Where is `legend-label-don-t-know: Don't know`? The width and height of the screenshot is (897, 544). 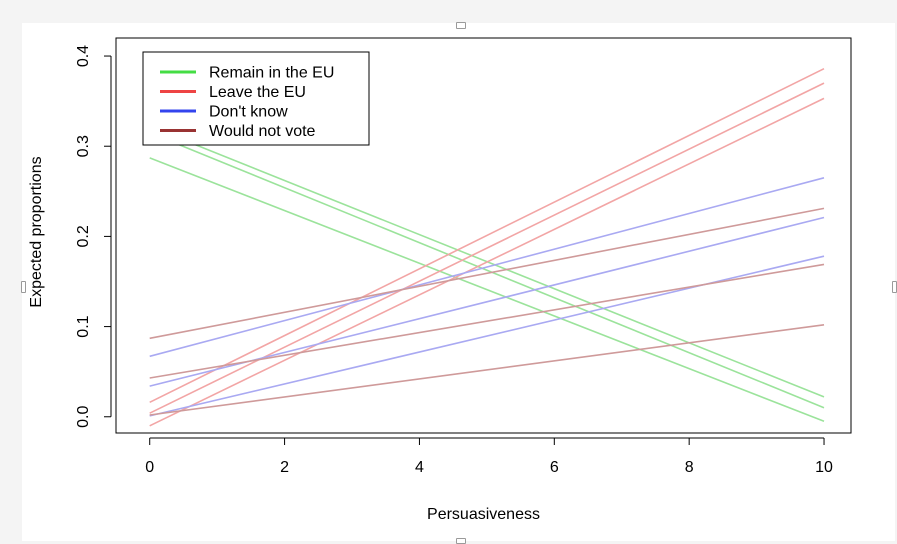 legend-label-don-t-know: Don't know is located at coordinates (248, 112).